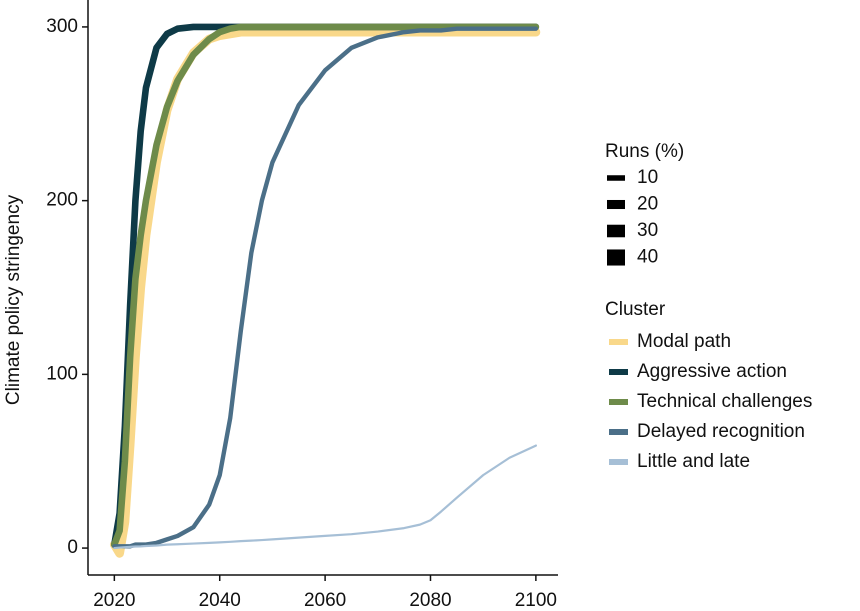  Describe the element at coordinates (724, 401) in the screenshot. I see `legend-label: Technical challenges` at that location.